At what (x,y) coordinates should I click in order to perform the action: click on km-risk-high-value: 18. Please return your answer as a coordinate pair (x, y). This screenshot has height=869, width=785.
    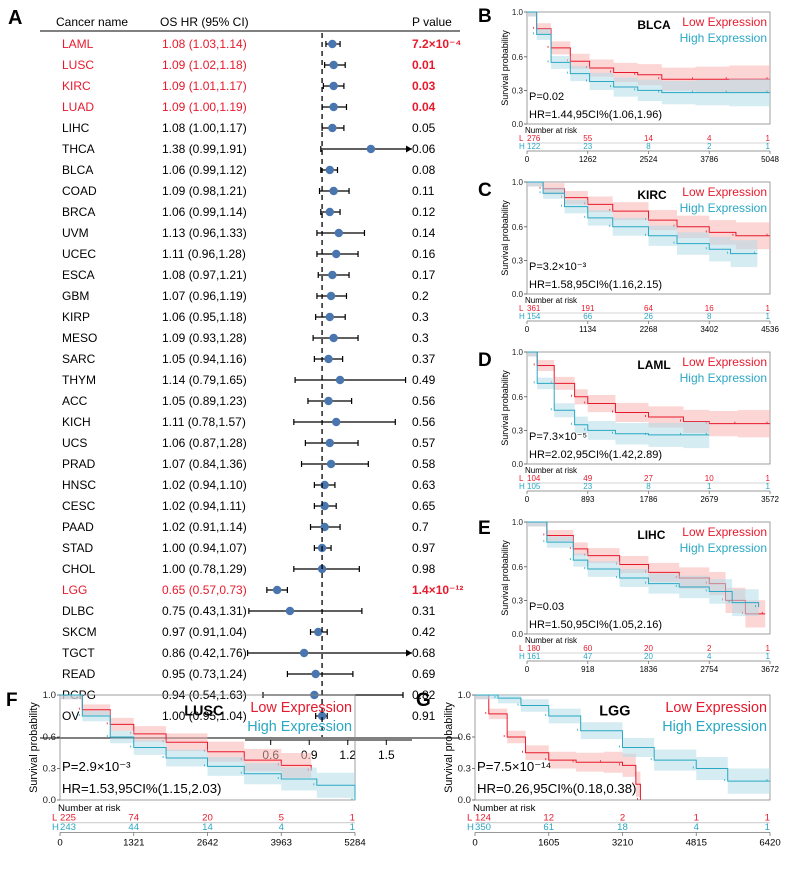
    Looking at the image, I should click on (622, 827).